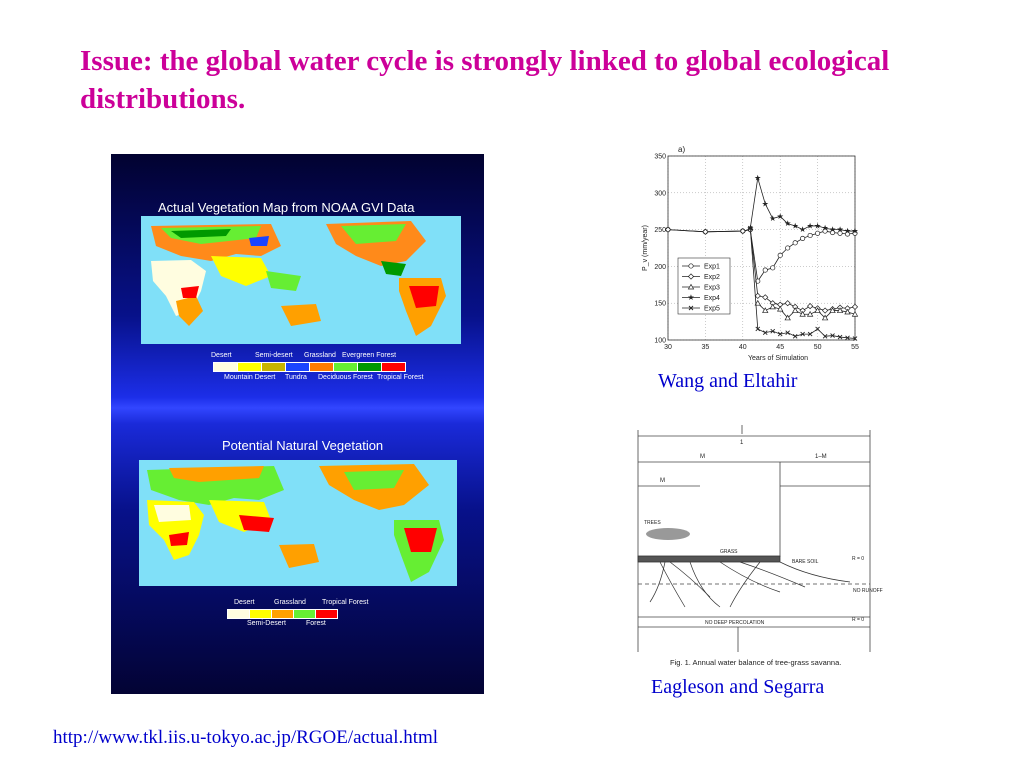  I want to click on diagram-mid-label-1: 1–M, so click(821, 457).